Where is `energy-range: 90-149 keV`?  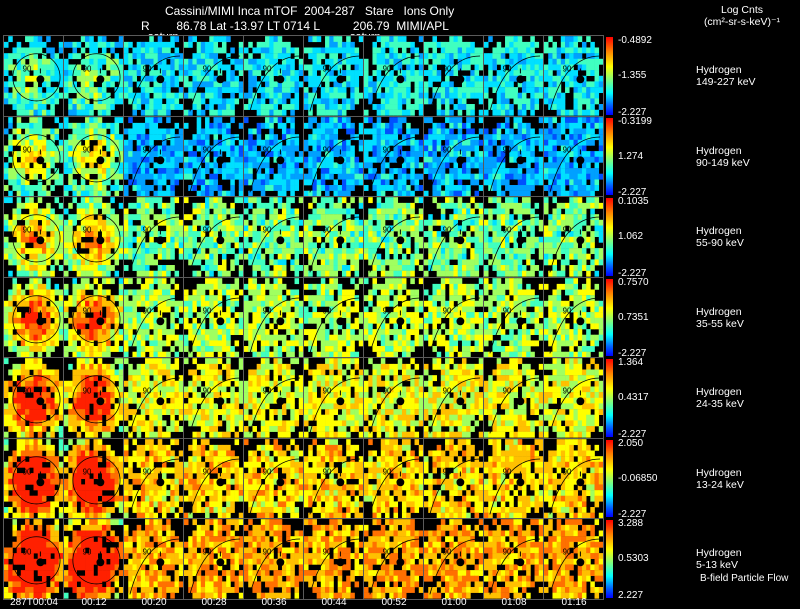
energy-range: 90-149 keV is located at coordinates (723, 162).